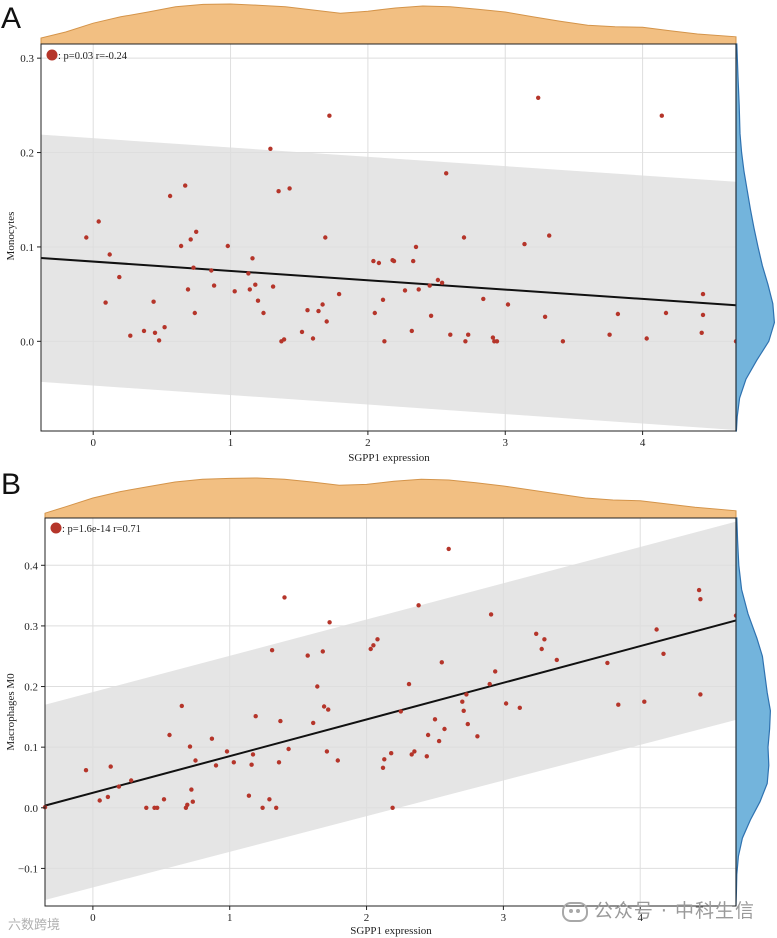 Image resolution: width=777 pixels, height=938 pixels. What do you see at coordinates (11, 712) in the screenshot?
I see `panel-b-y-axis-label: Macrophages M0` at bounding box center [11, 712].